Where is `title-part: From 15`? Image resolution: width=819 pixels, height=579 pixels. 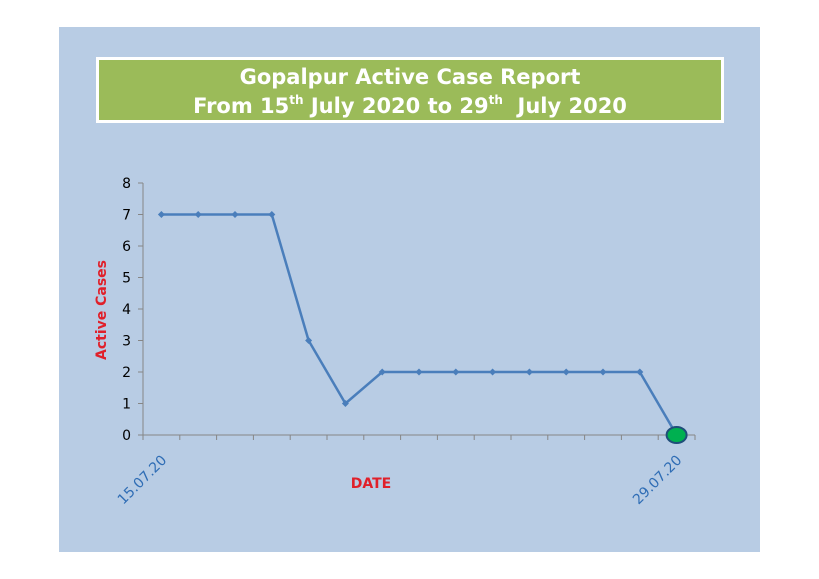 title-part: From 15 is located at coordinates (241, 106).